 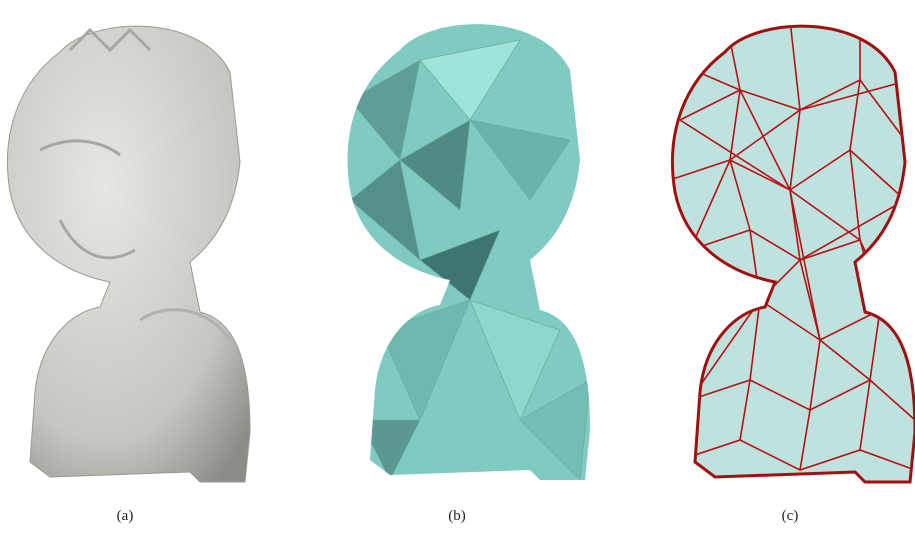 What do you see at coordinates (457, 516) in the screenshot?
I see `caption: (b)` at bounding box center [457, 516].